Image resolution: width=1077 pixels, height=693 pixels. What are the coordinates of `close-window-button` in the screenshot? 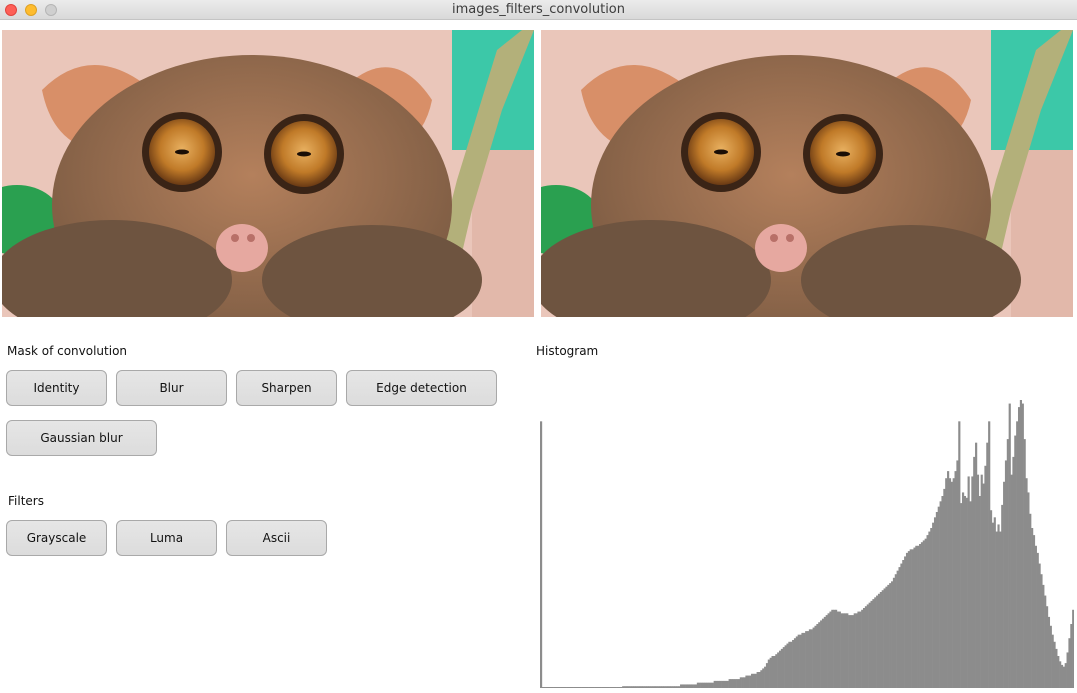 It's located at (11, 10).